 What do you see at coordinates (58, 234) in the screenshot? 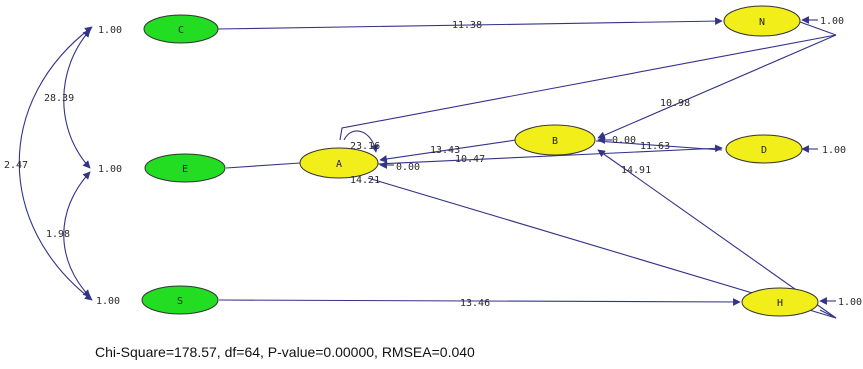
I see `covariance-label-e-s: 1.98` at bounding box center [58, 234].